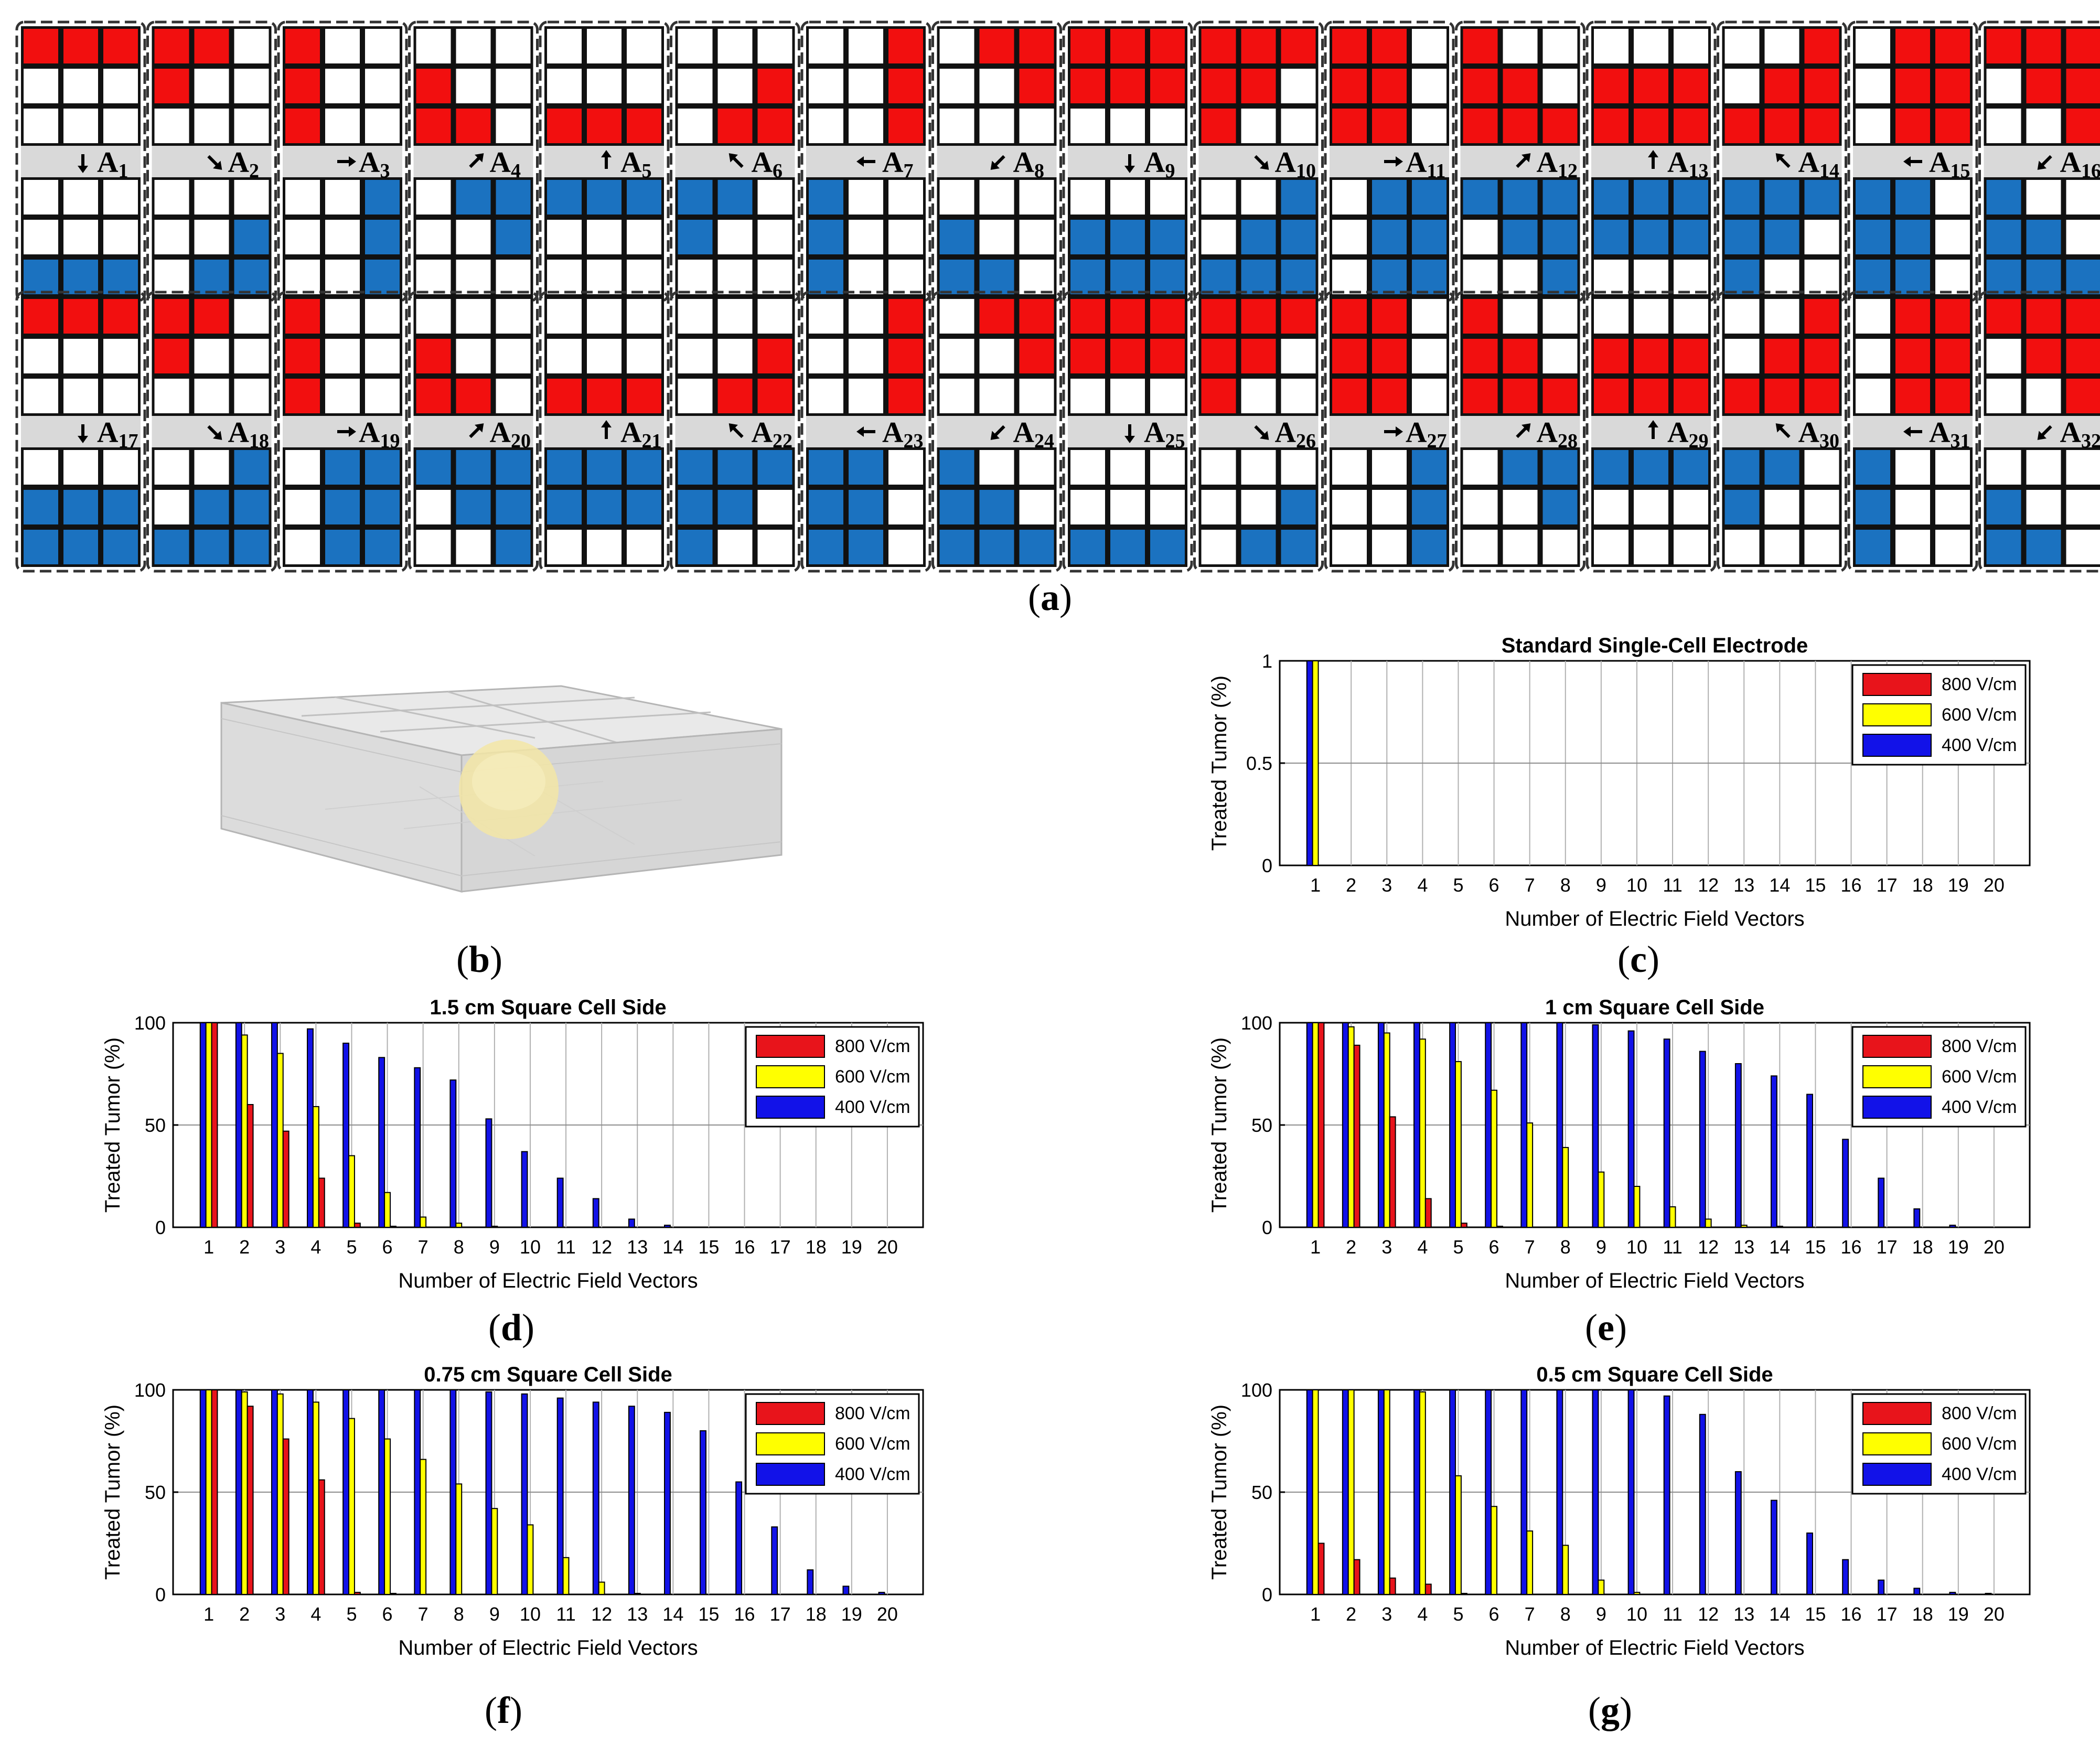  I want to click on x-tick-label: 2, so click(1351, 1247).